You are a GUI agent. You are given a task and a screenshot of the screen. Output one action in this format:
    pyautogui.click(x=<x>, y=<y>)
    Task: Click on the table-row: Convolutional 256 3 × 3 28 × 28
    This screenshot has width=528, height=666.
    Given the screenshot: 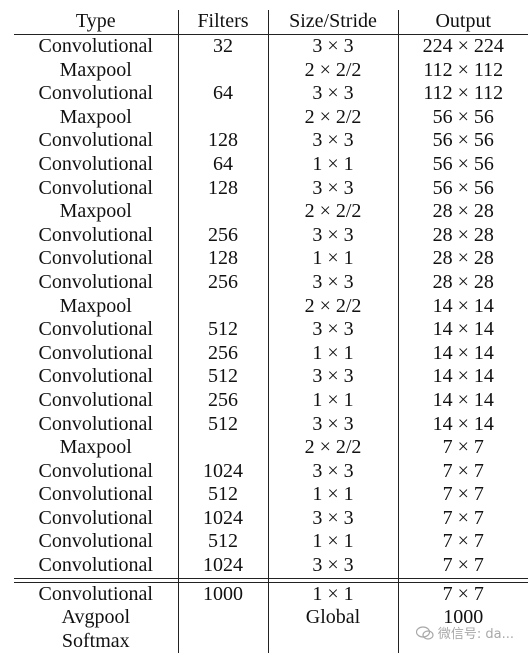 What is the action you would take?
    pyautogui.click(x=271, y=282)
    